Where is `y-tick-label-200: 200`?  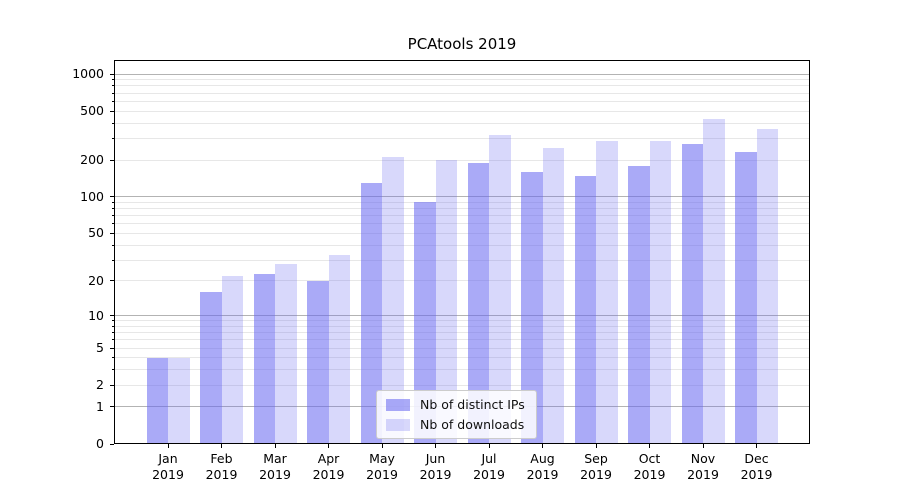
y-tick-label-200: 200 is located at coordinates (92, 159).